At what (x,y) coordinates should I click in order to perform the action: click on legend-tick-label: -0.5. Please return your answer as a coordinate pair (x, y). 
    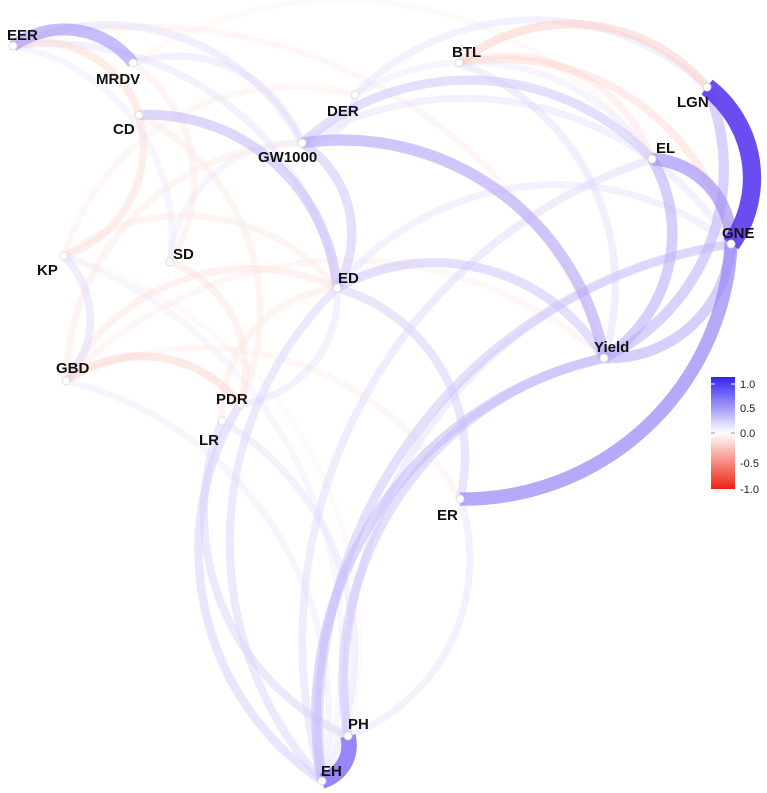
    Looking at the image, I should click on (749, 464).